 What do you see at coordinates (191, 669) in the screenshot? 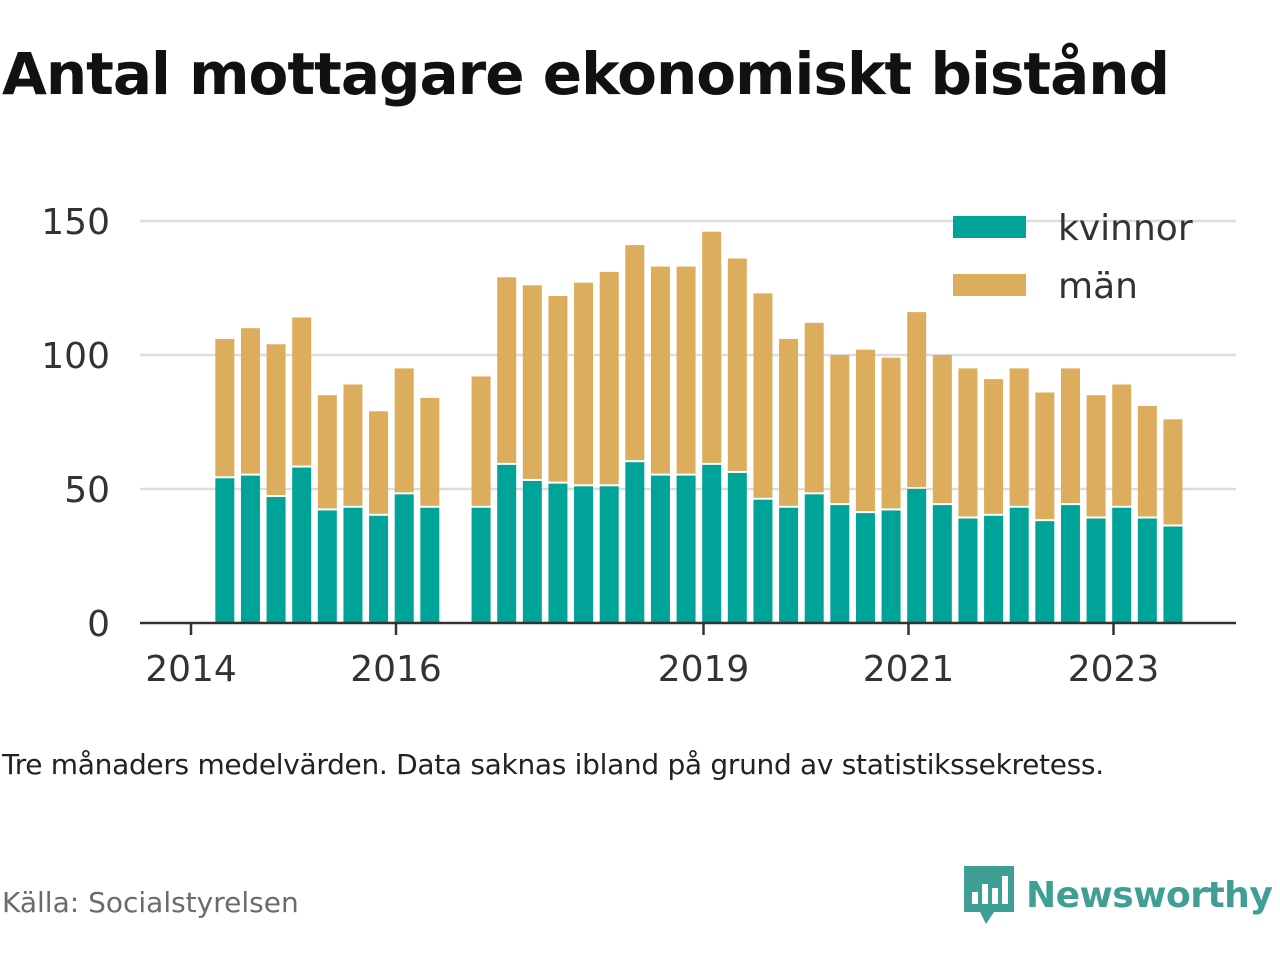
I see `x-tick-label: 2014` at bounding box center [191, 669].